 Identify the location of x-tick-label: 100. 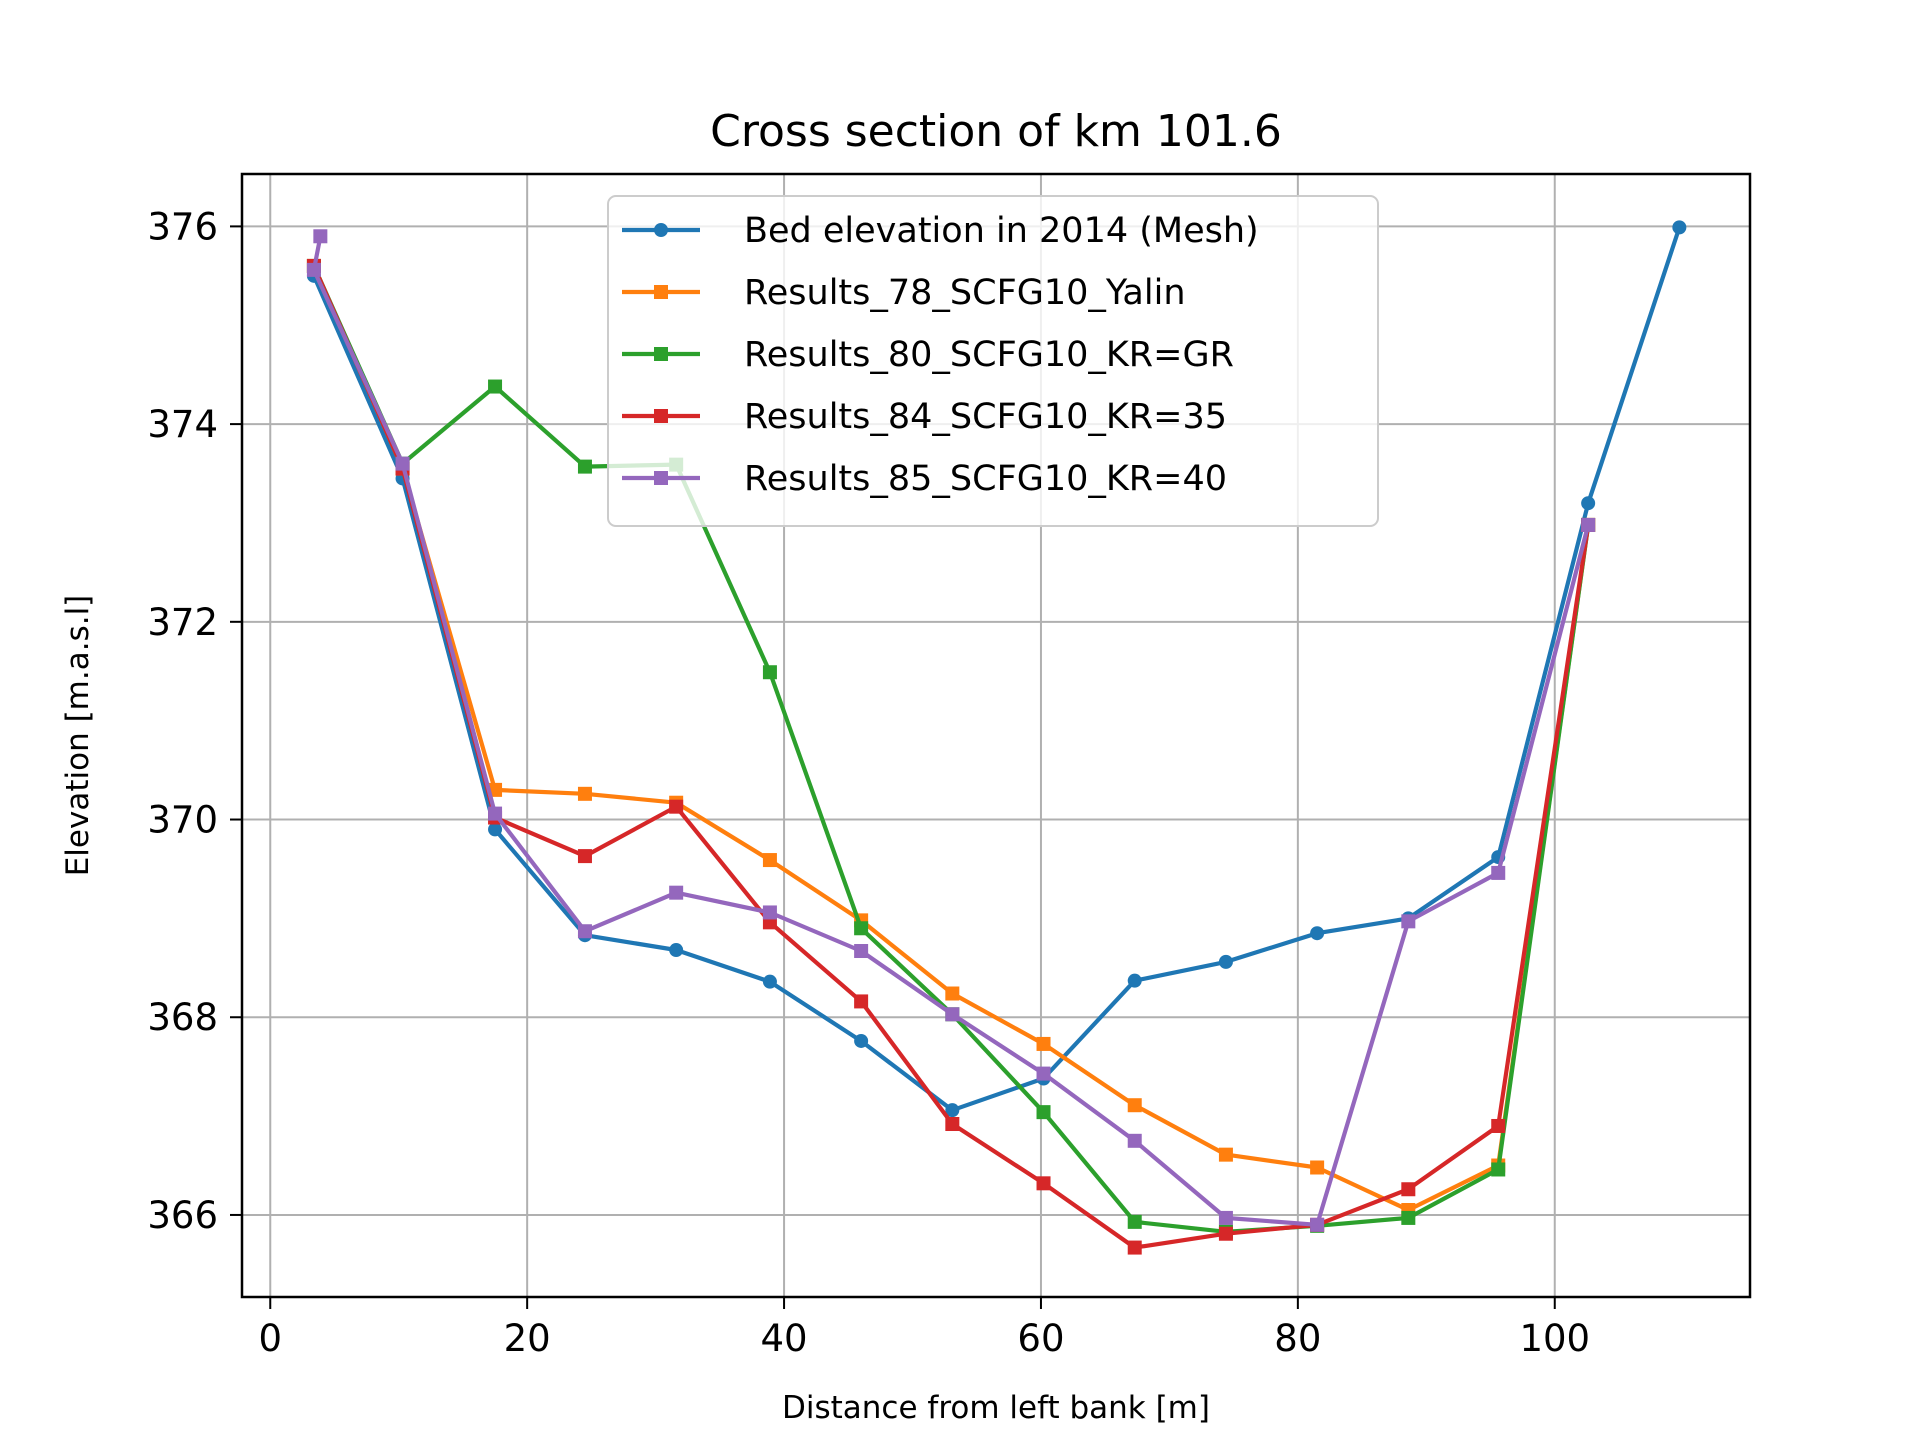
(1554, 1338).